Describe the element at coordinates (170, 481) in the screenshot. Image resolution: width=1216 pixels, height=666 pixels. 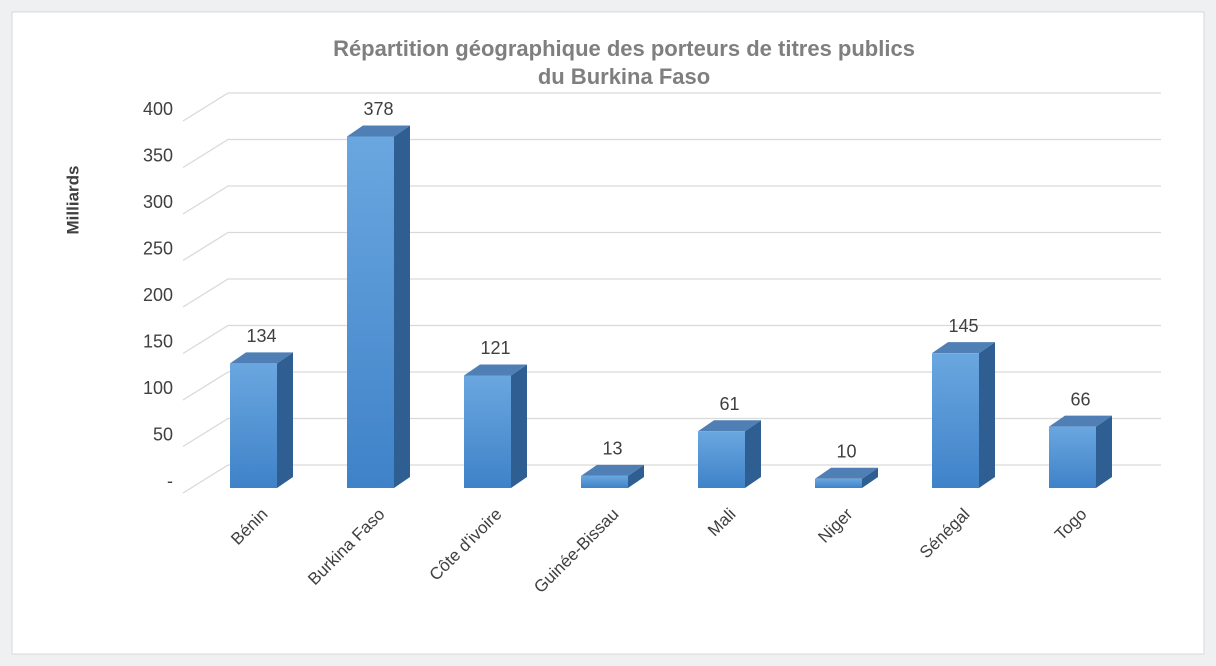
I see `y-tick-label: -` at that location.